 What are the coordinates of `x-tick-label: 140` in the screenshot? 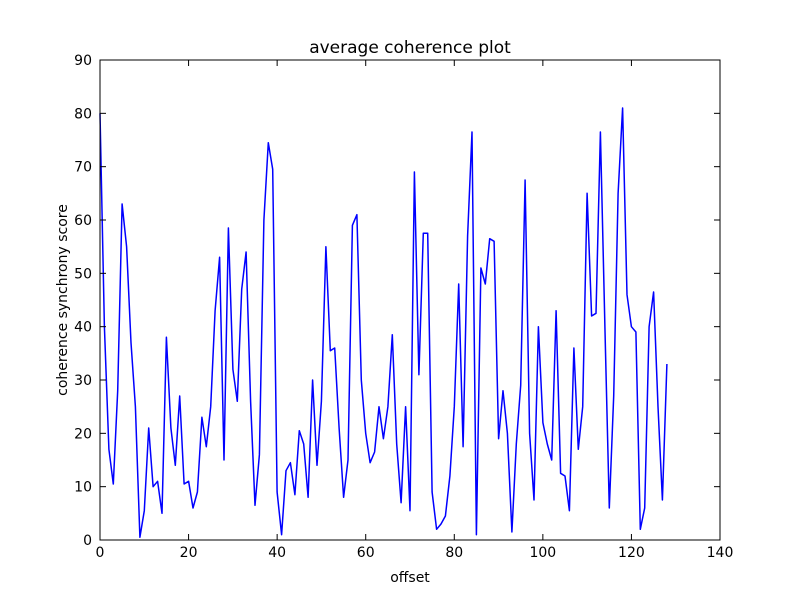 It's located at (720, 553).